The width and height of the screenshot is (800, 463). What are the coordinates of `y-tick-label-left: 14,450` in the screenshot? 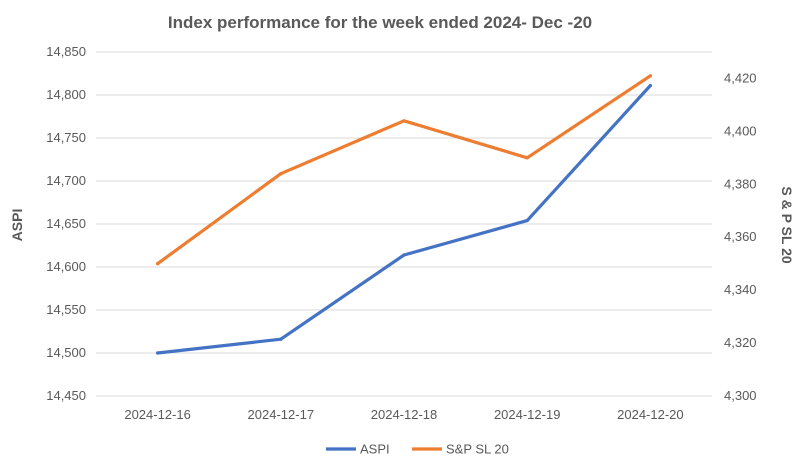 It's located at (66, 395).